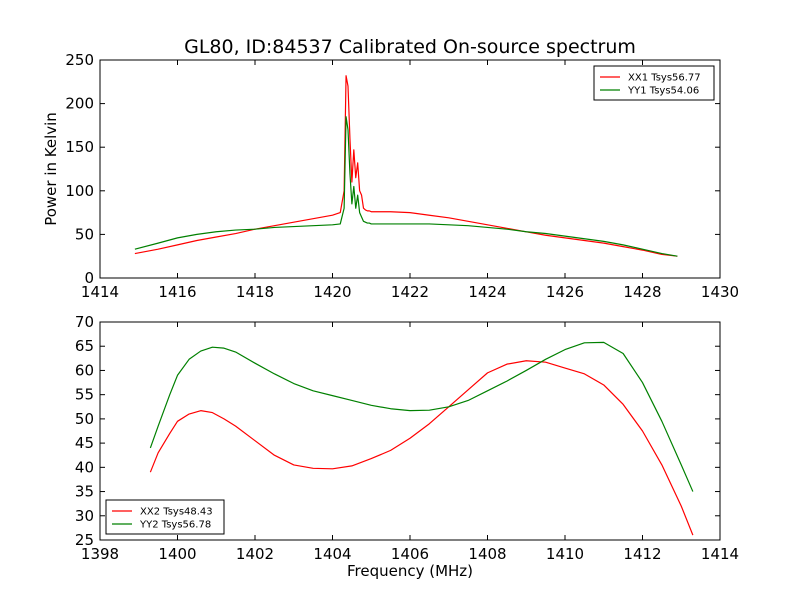 Image resolution: width=800 pixels, height=600 pixels. What do you see at coordinates (255, 554) in the screenshot?
I see `x-tick-label: 1402` at bounding box center [255, 554].